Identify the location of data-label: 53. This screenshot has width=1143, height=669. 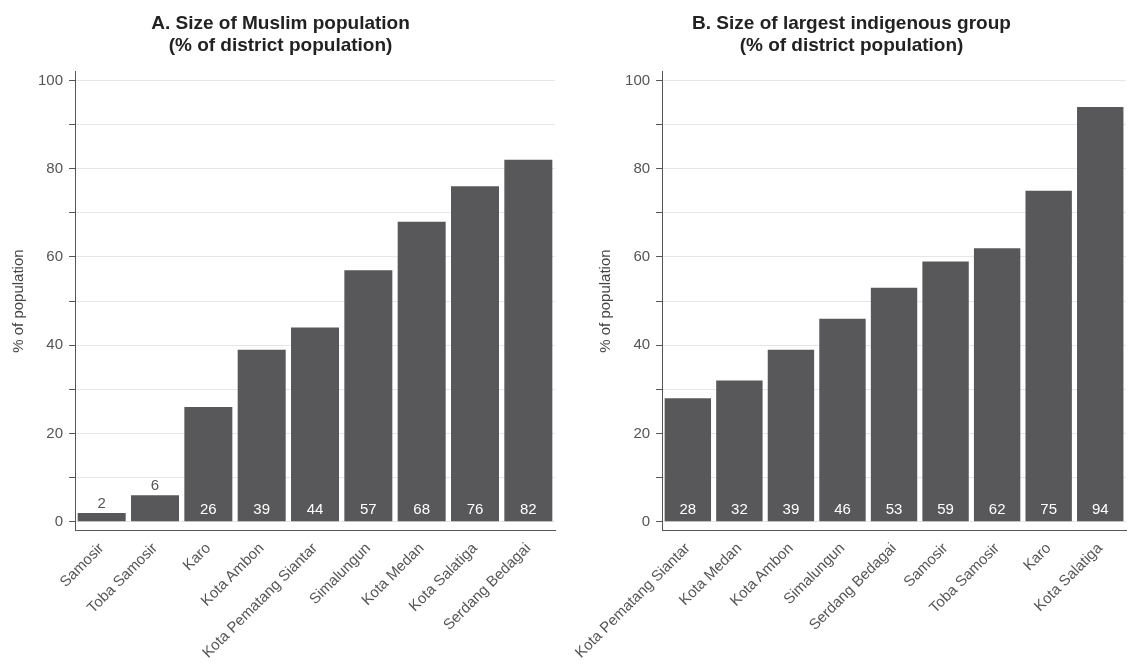
(894, 508).